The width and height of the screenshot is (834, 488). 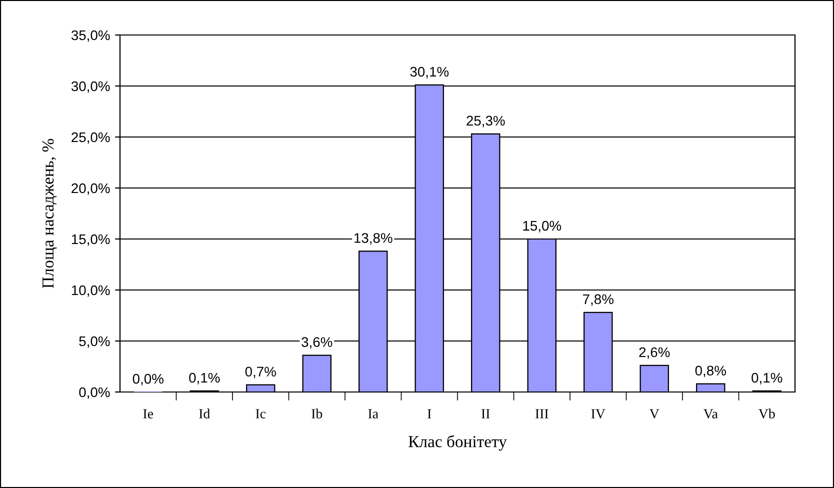 What do you see at coordinates (598, 300) in the screenshot?
I see `data-label: 7,8%` at bounding box center [598, 300].